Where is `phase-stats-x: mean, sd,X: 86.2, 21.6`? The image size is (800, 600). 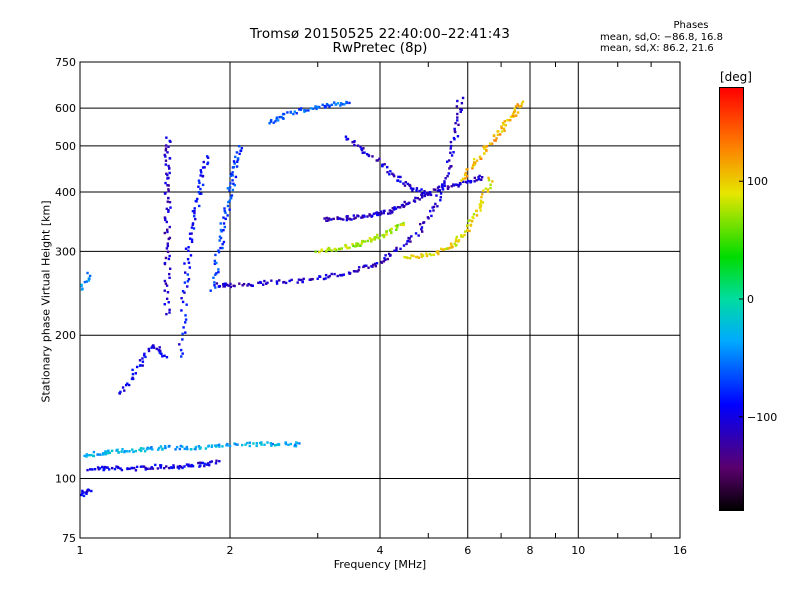
phase-stats-x: mean, sd,X: 86.2, 21.6 is located at coordinates (657, 48).